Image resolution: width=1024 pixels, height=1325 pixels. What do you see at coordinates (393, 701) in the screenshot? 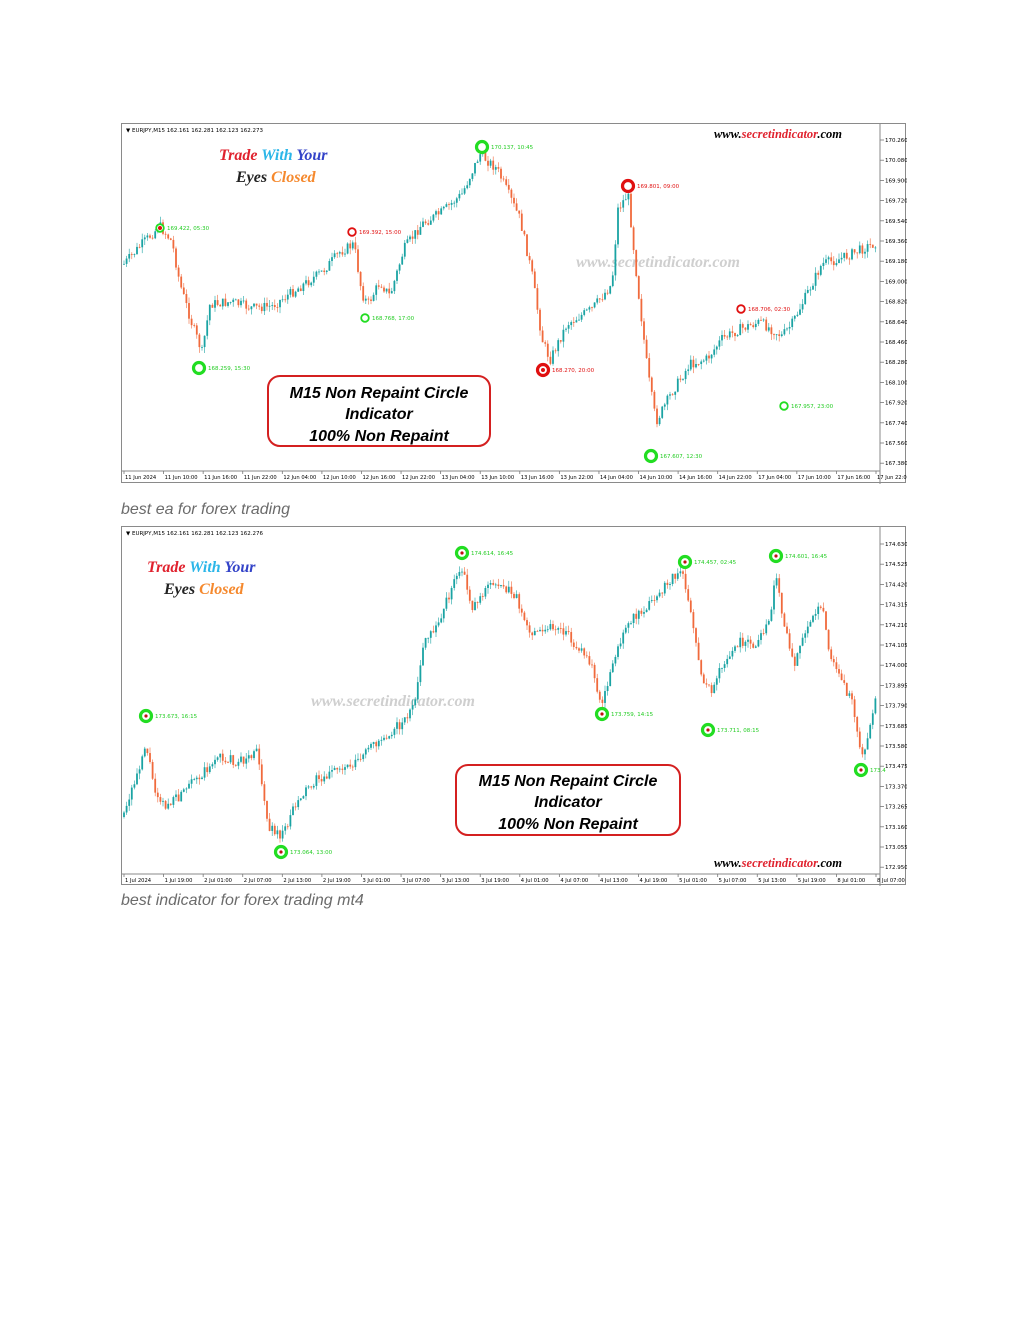
I see `watermark: www.secretindicator.com` at bounding box center [393, 701].